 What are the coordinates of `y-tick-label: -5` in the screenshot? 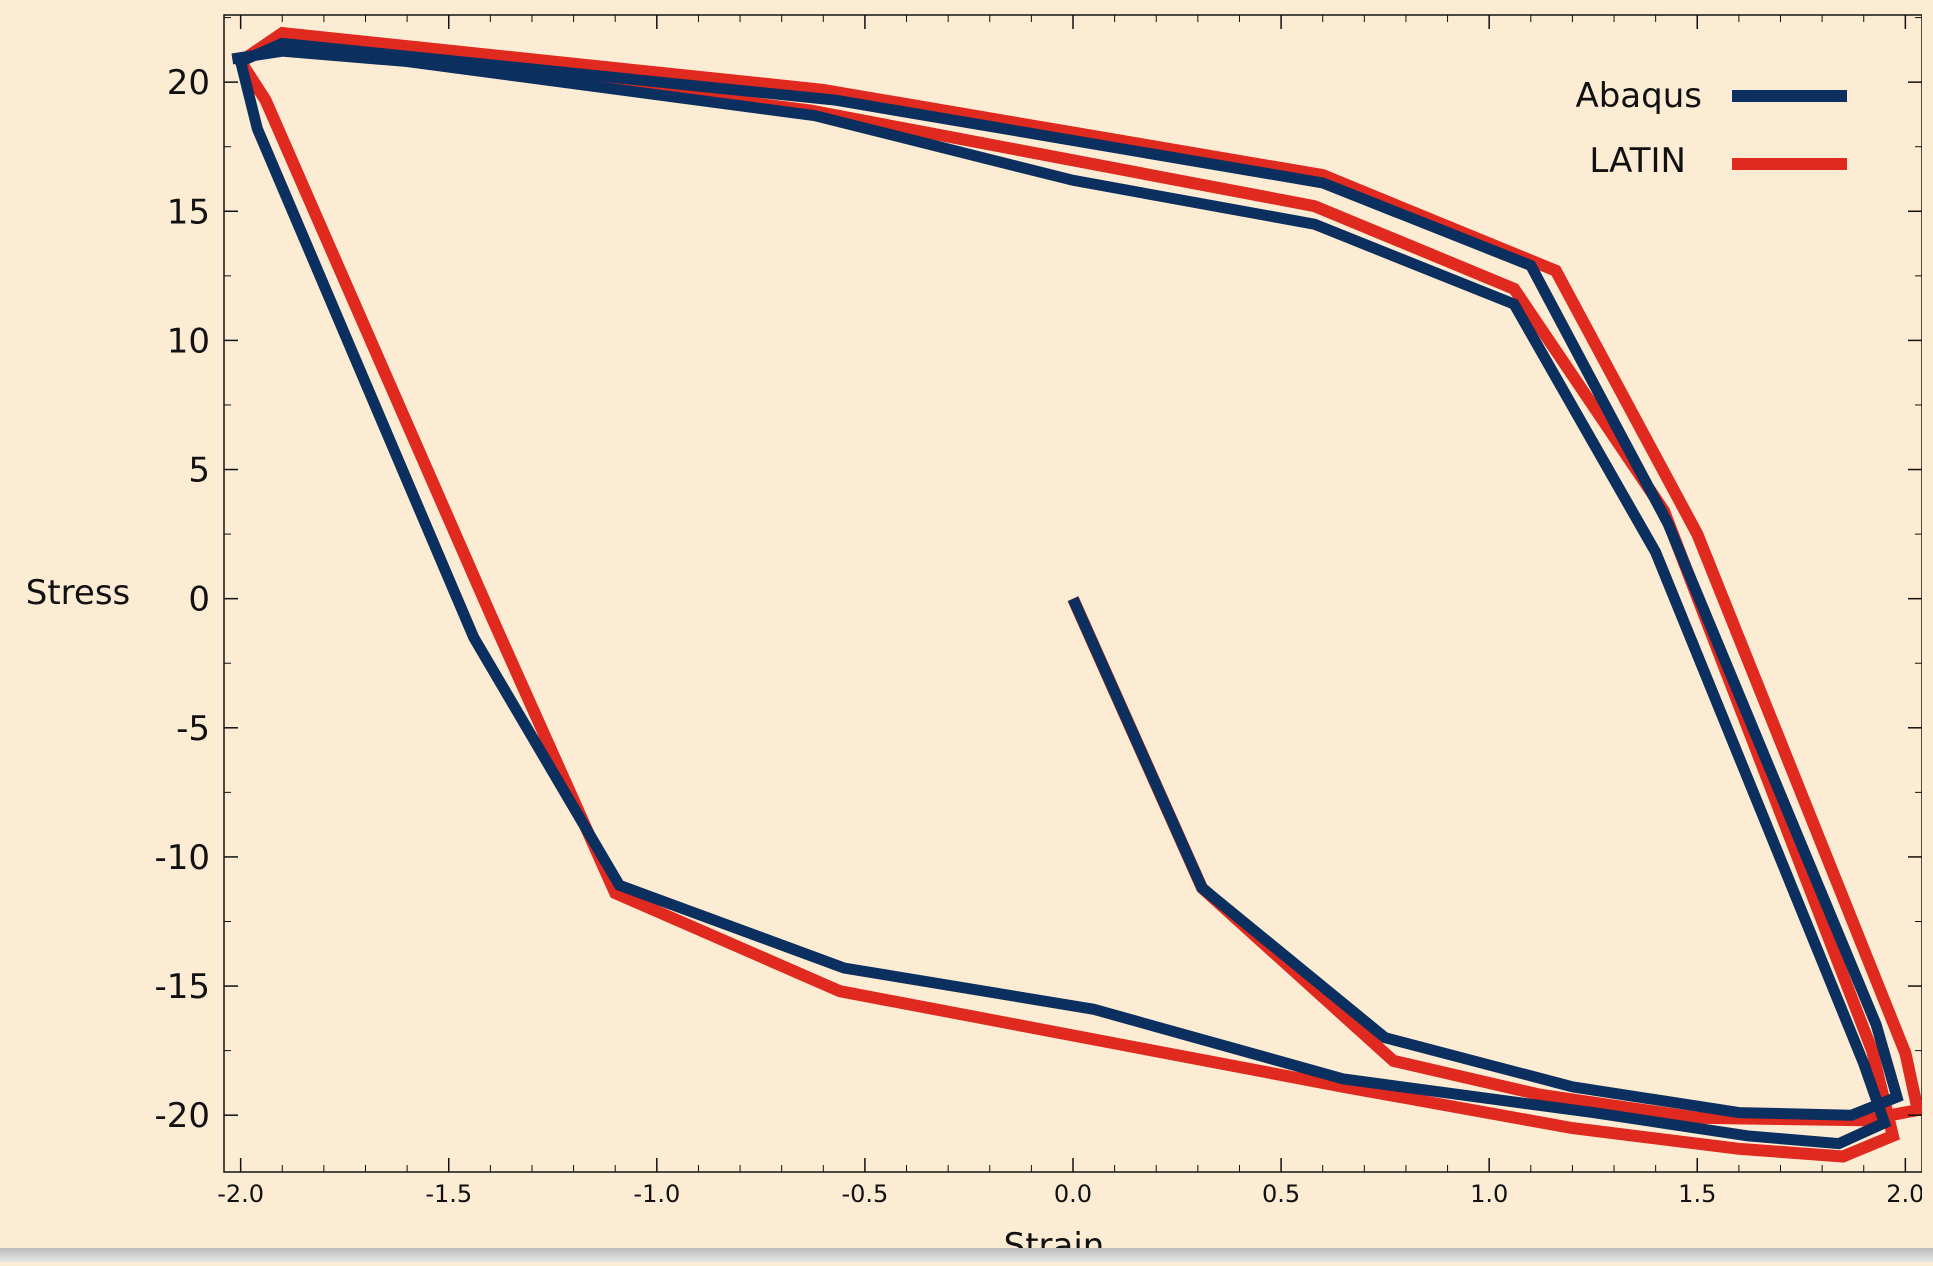 It's located at (193, 729).